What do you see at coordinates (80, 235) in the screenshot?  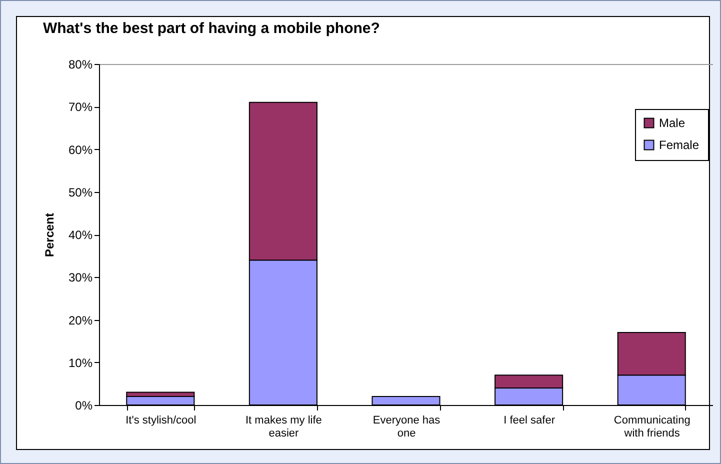 I see `y-tick-label: 40%` at bounding box center [80, 235].